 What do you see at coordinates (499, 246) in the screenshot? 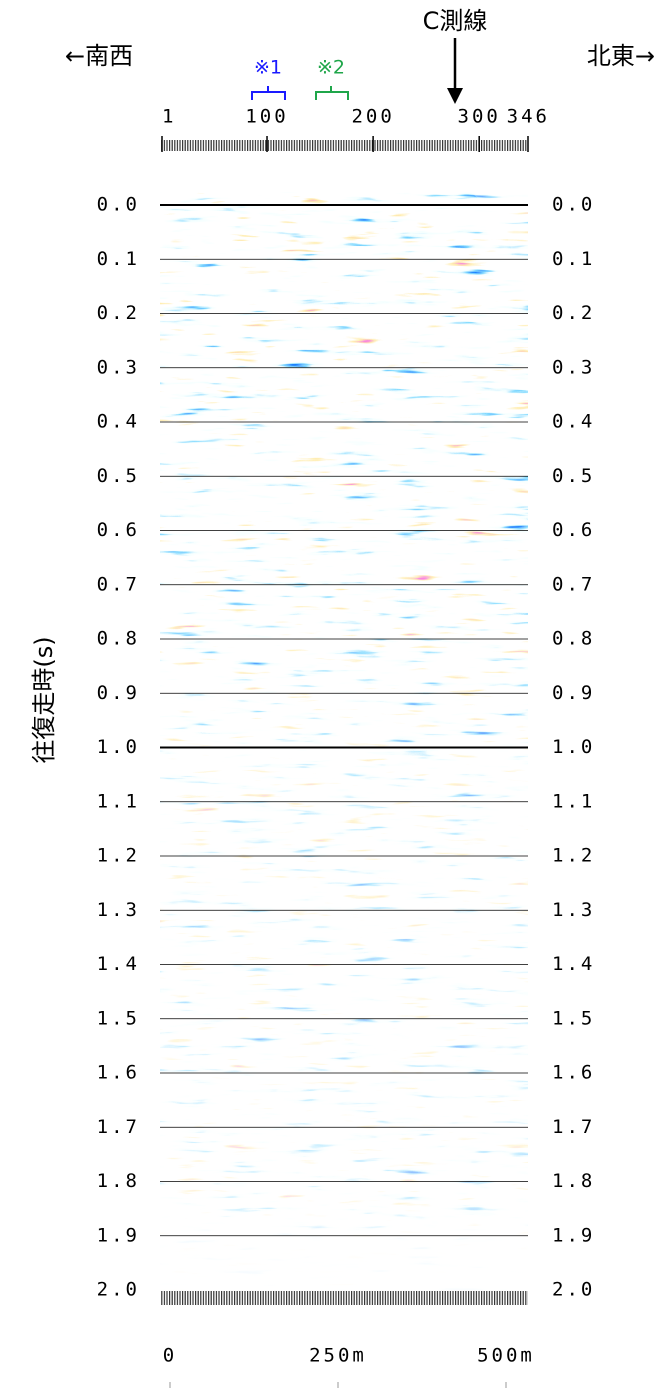
I see `seismic-fade` at bounding box center [499, 246].